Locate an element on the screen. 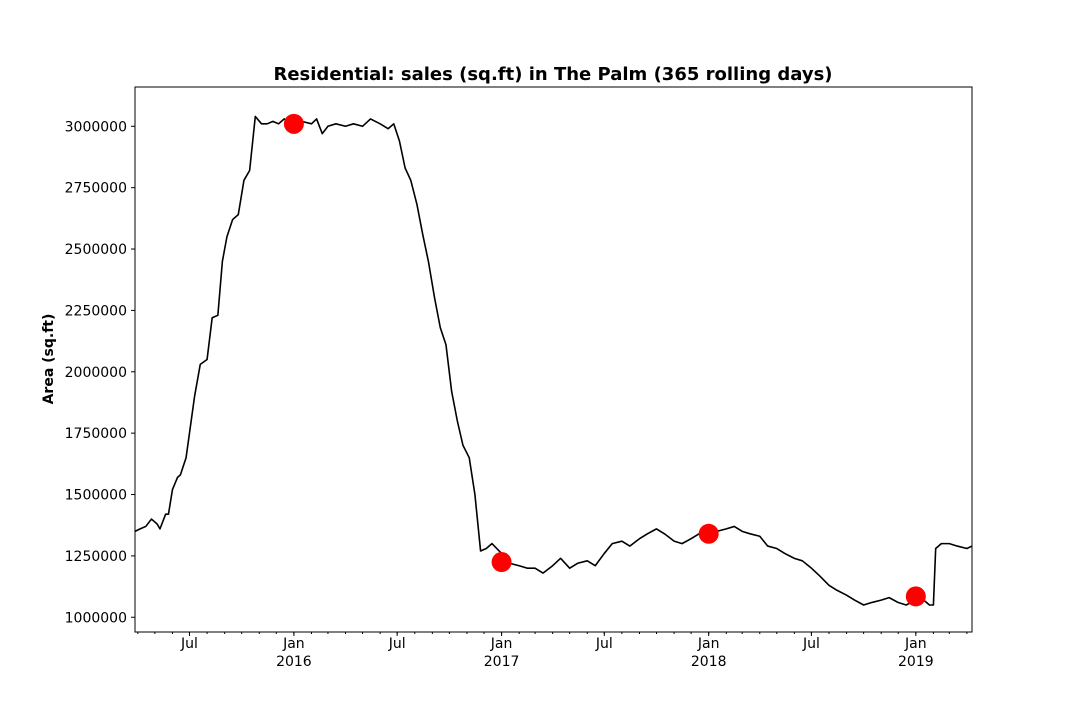 The width and height of the screenshot is (1080, 720). y-tick-label: 1000000 is located at coordinates (96, 618).